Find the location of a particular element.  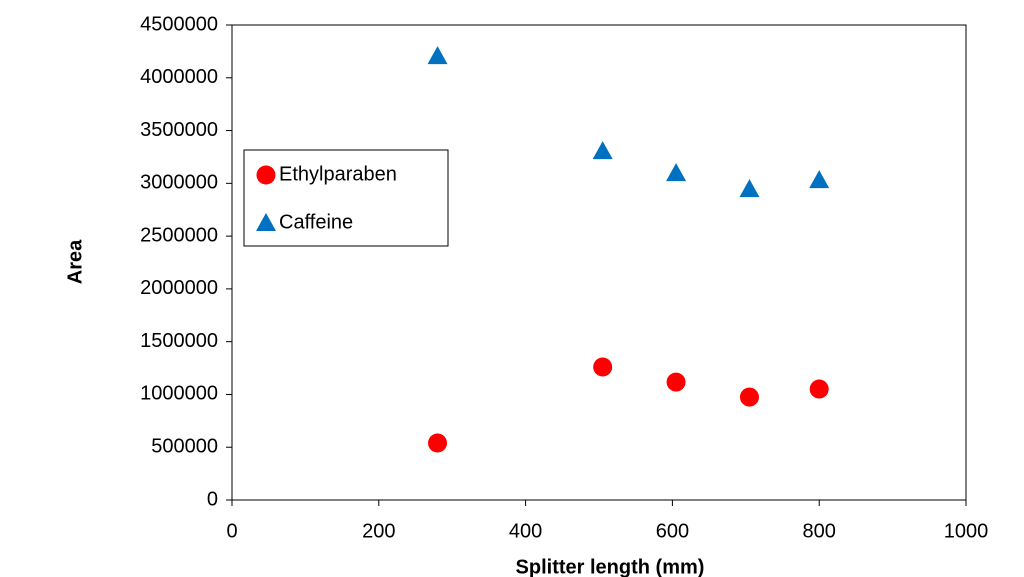

y-tick-label: 0 is located at coordinates (212, 499).